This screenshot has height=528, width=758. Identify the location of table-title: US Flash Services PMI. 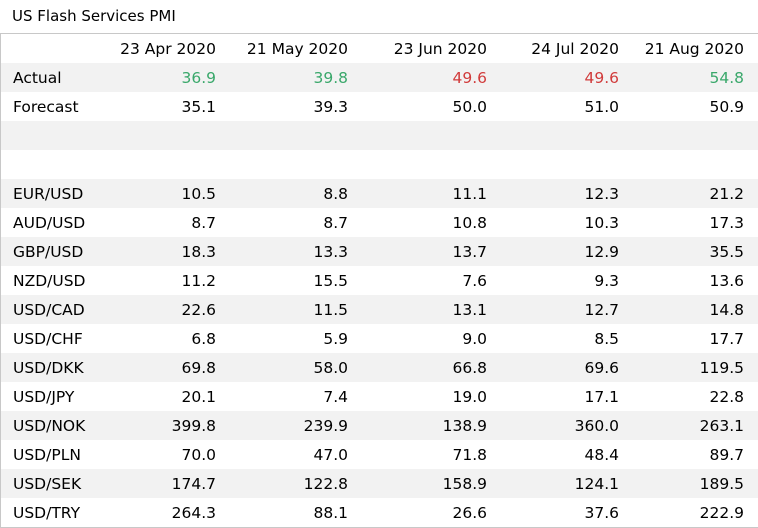
(94, 16).